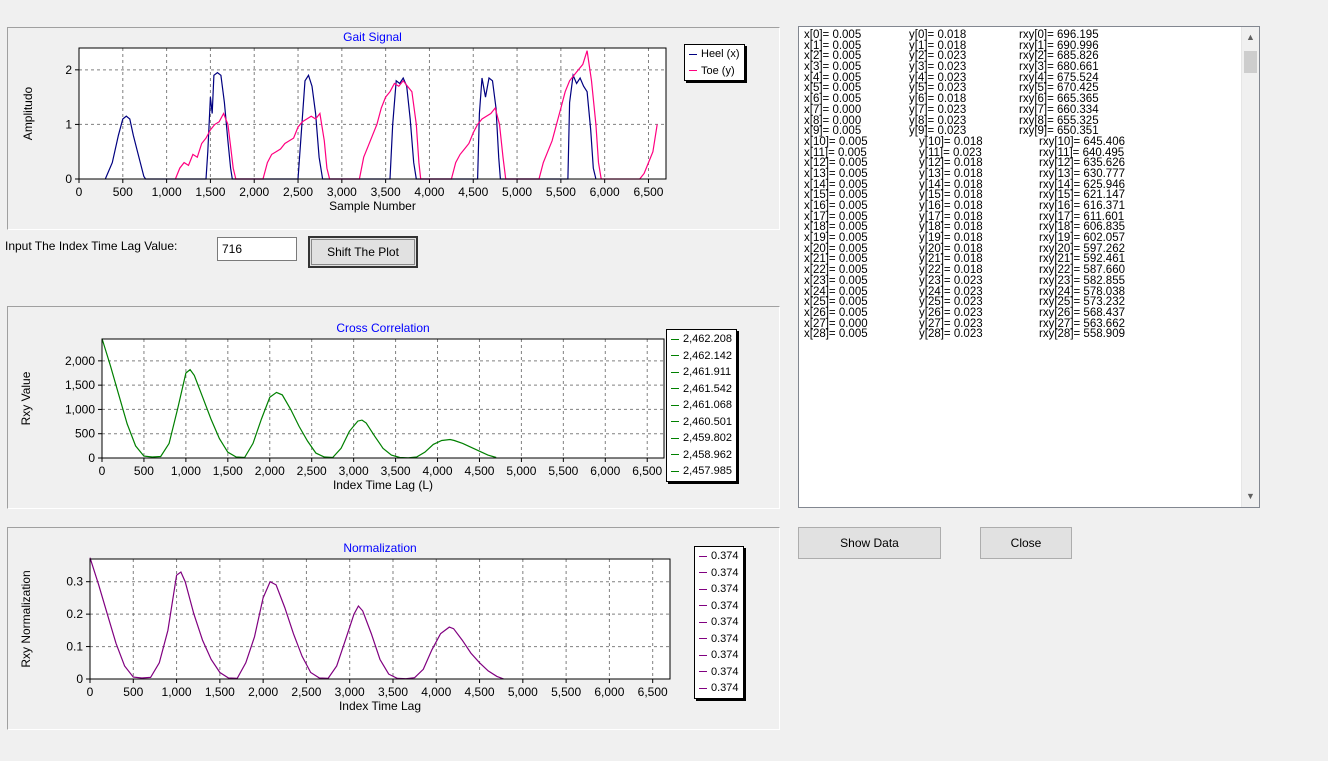 This screenshot has height=761, width=1328. Describe the element at coordinates (707, 388) in the screenshot. I see `legend-label: 2,461.542` at that location.